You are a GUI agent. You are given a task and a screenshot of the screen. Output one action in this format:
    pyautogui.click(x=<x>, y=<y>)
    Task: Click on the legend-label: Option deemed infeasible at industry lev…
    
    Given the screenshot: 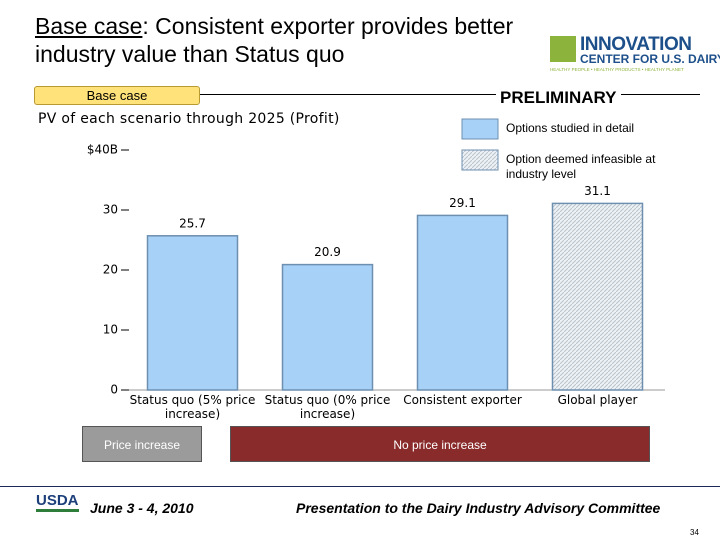 What is the action you would take?
    pyautogui.click(x=581, y=166)
    